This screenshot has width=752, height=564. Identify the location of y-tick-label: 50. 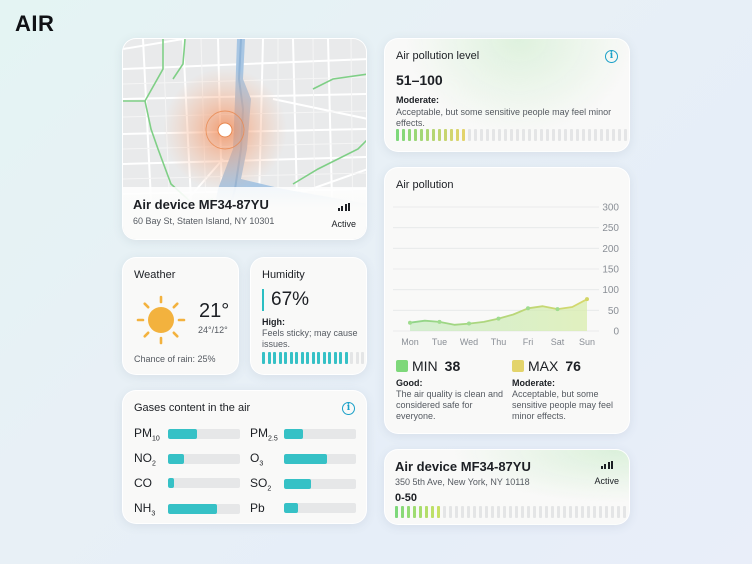
(614, 311).